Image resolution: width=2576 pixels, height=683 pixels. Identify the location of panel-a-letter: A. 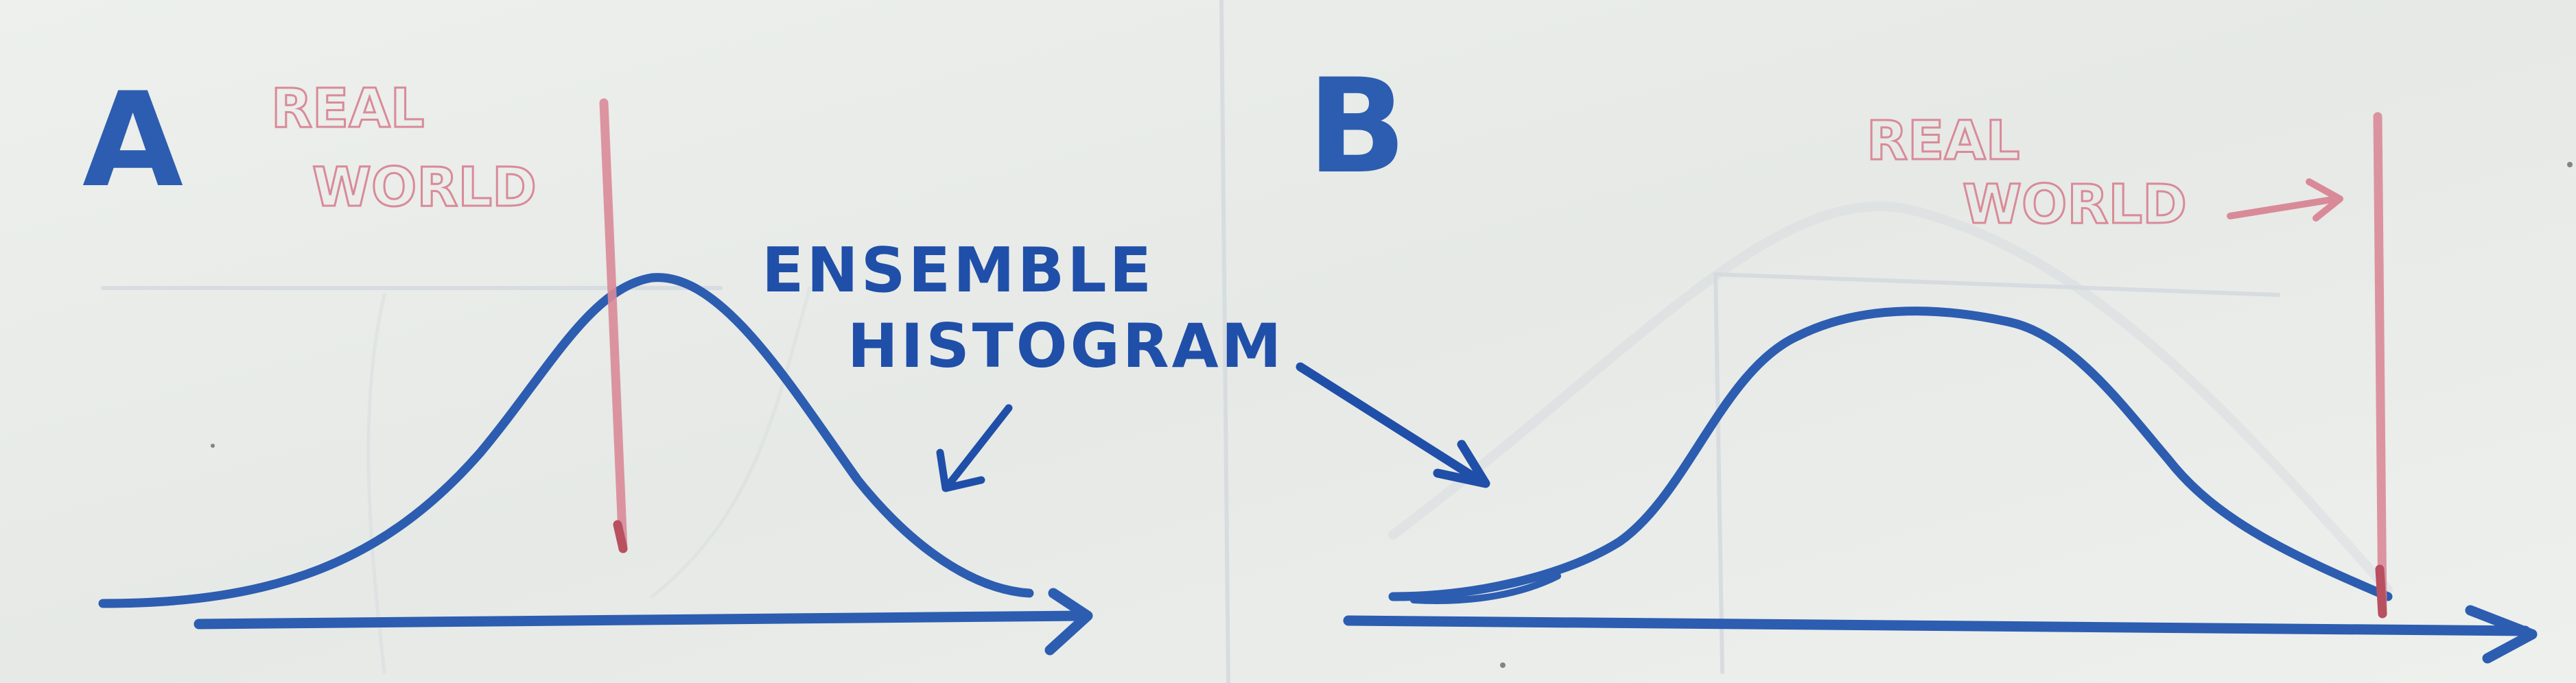
(132, 140).